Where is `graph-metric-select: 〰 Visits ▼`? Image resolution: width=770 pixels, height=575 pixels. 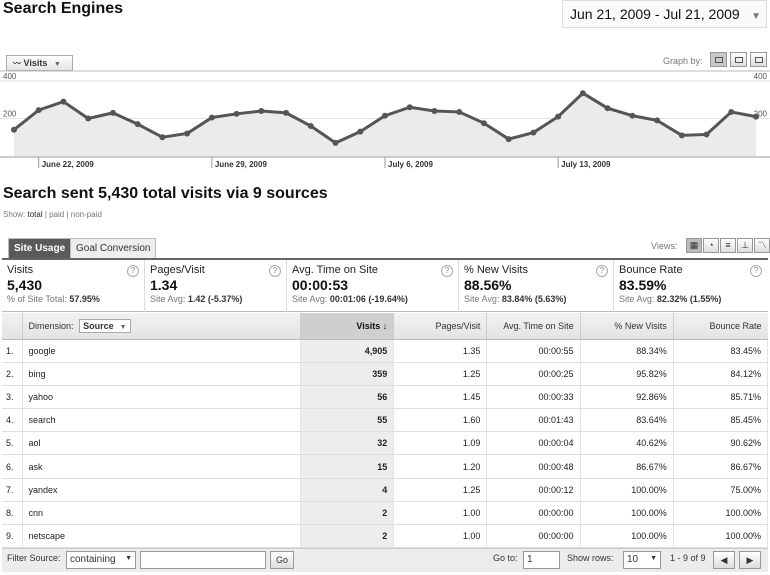
graph-metric-select: 〰 Visits ▼ is located at coordinates (39, 63).